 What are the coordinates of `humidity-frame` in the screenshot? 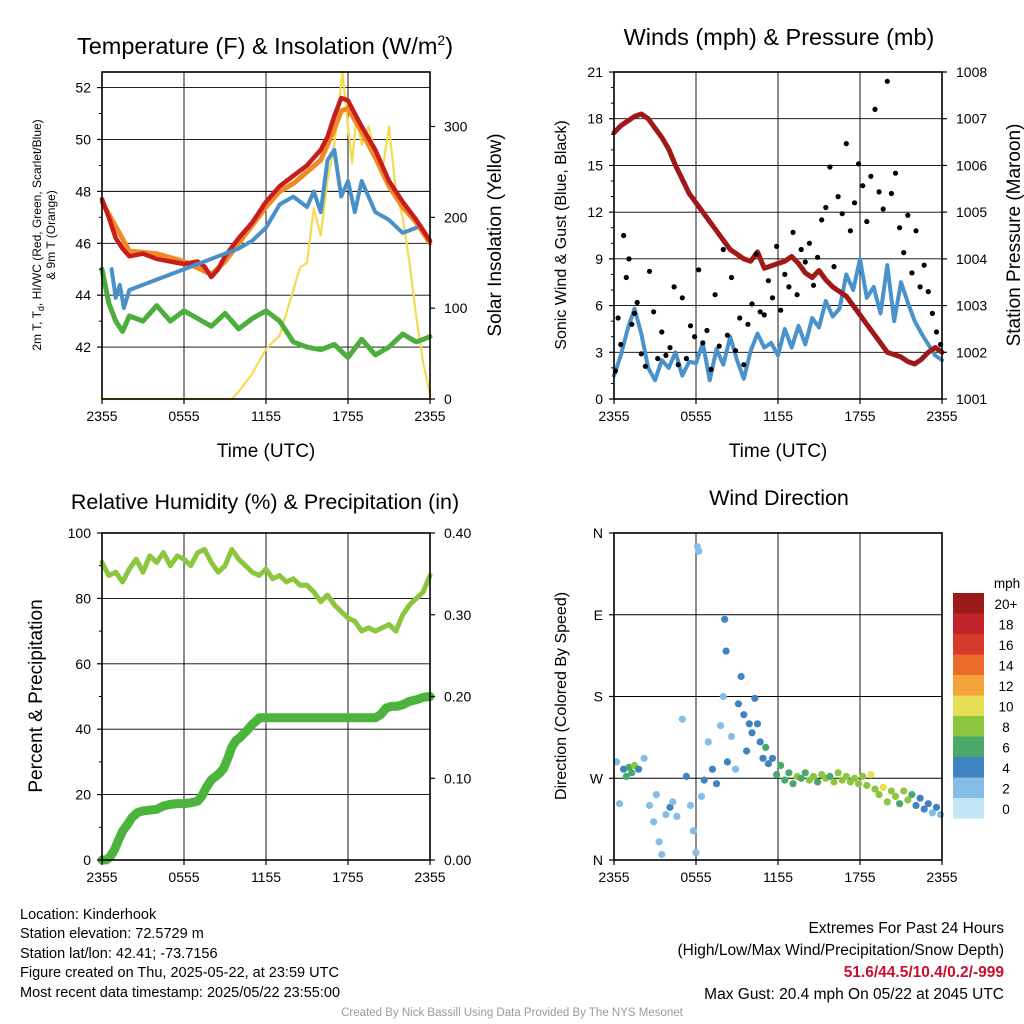 It's located at (266, 696).